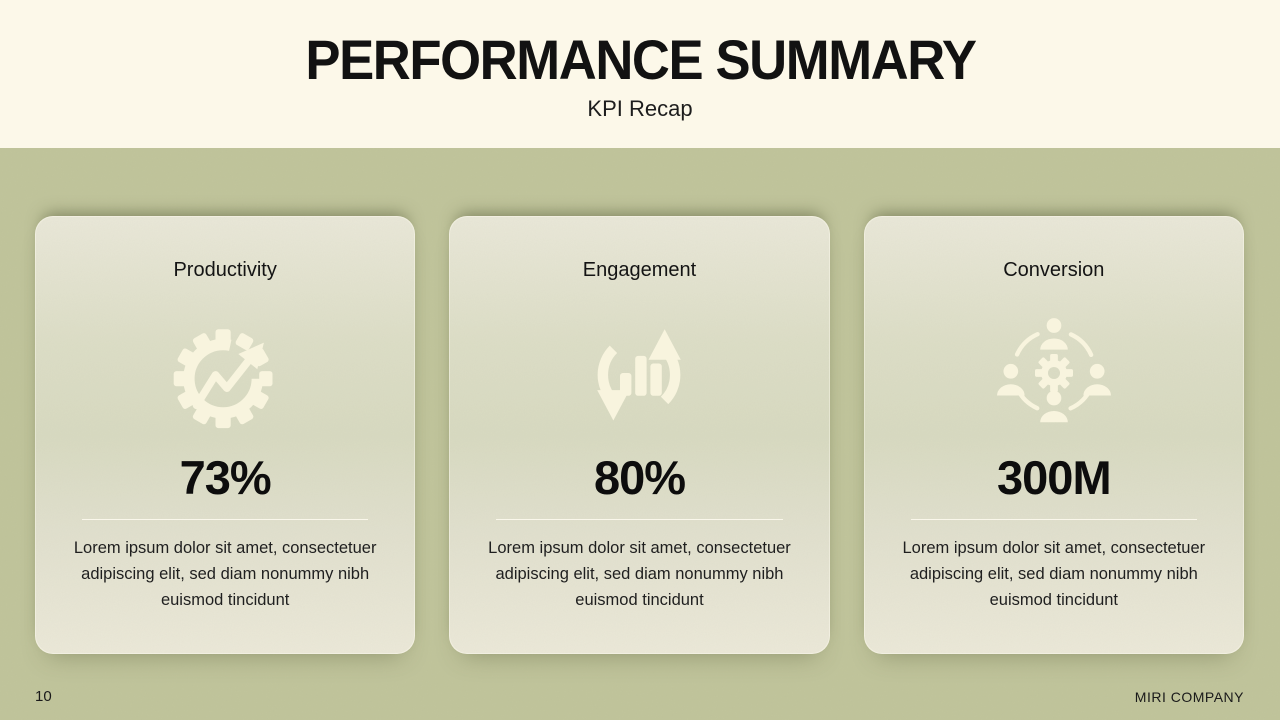 The image size is (1280, 720). What do you see at coordinates (639, 270) in the screenshot?
I see `card-title: Engagement` at bounding box center [639, 270].